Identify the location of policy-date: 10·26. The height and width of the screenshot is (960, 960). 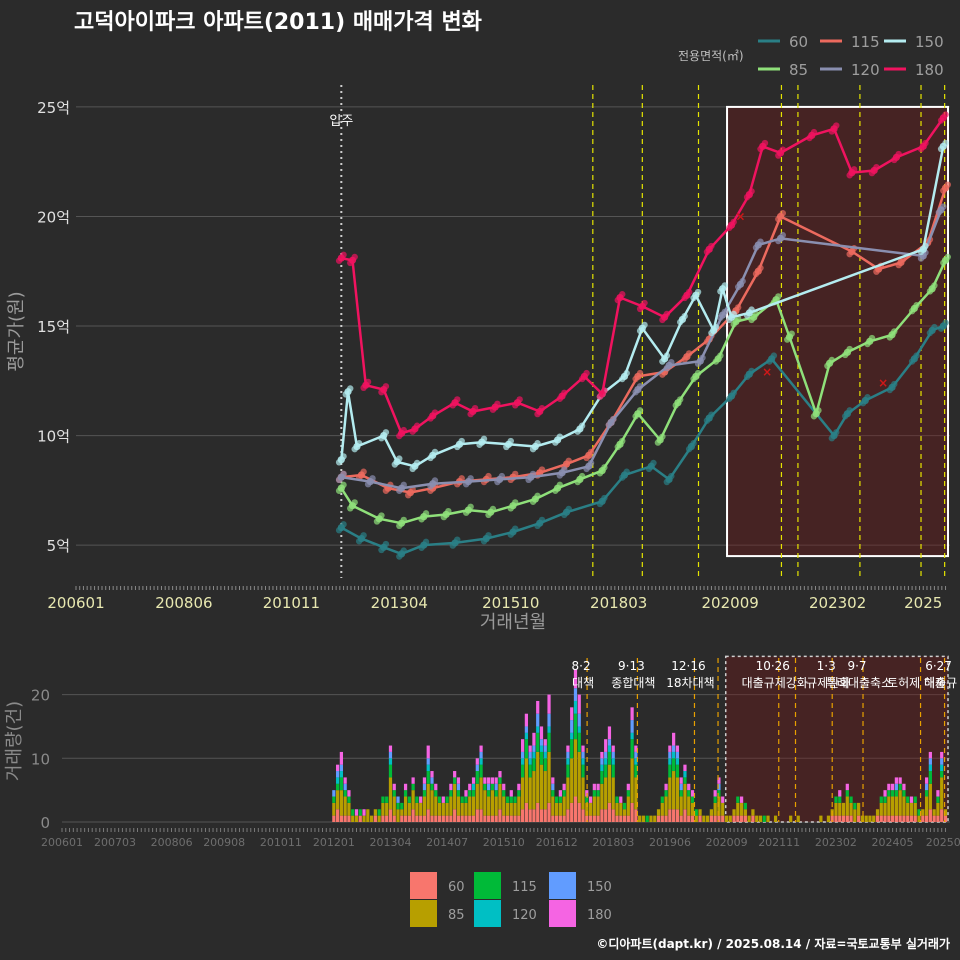
(773, 666).